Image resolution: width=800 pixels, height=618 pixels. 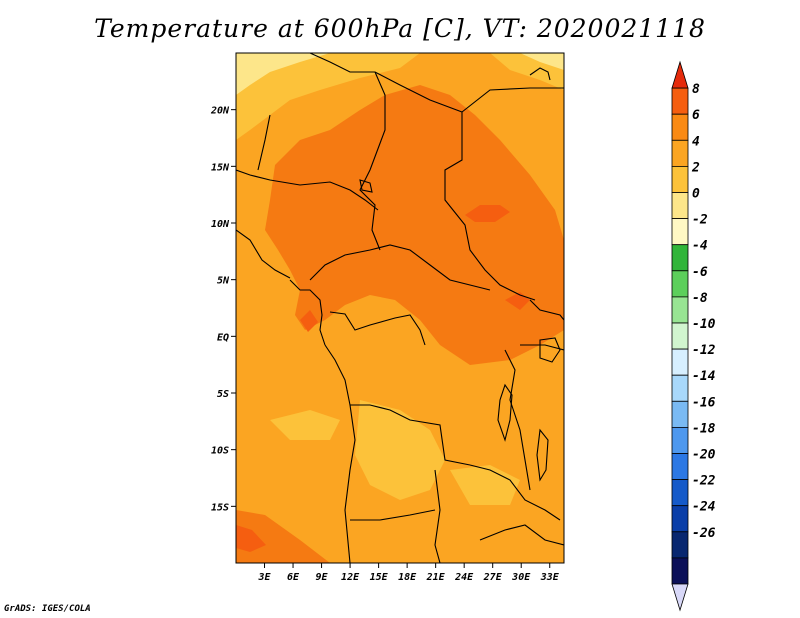 What do you see at coordinates (223, 394) in the screenshot?
I see `y-tick-label: 5S` at bounding box center [223, 394].